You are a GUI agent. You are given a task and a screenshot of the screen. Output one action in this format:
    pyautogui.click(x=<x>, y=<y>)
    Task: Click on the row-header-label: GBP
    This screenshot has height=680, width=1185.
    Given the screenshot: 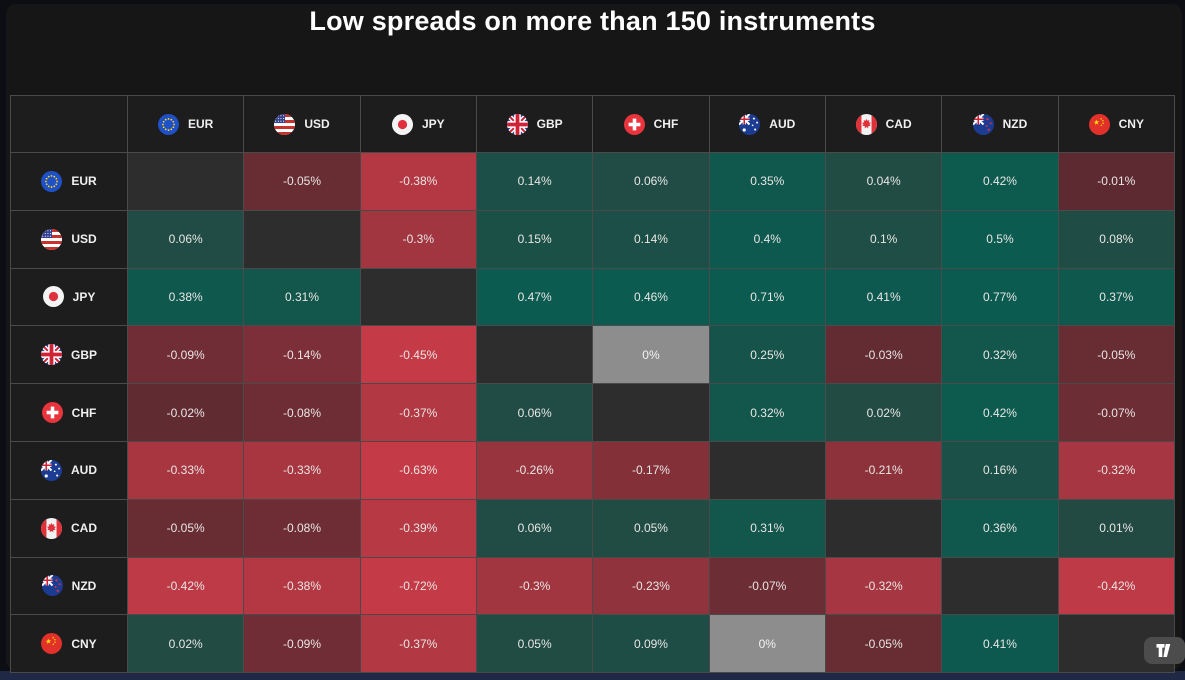 What is the action you would take?
    pyautogui.click(x=83, y=354)
    